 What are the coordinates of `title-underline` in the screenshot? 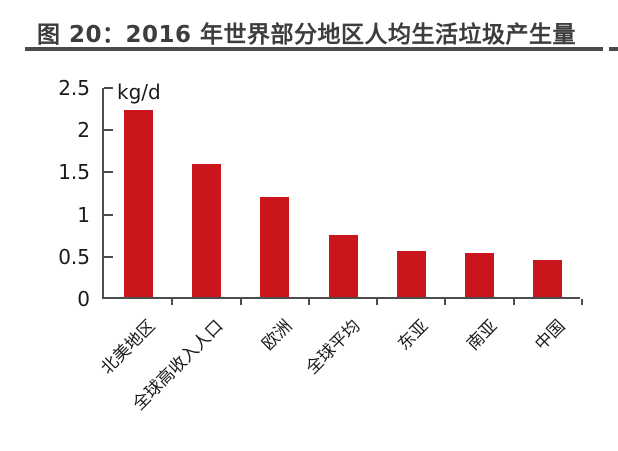 It's located at (314, 49).